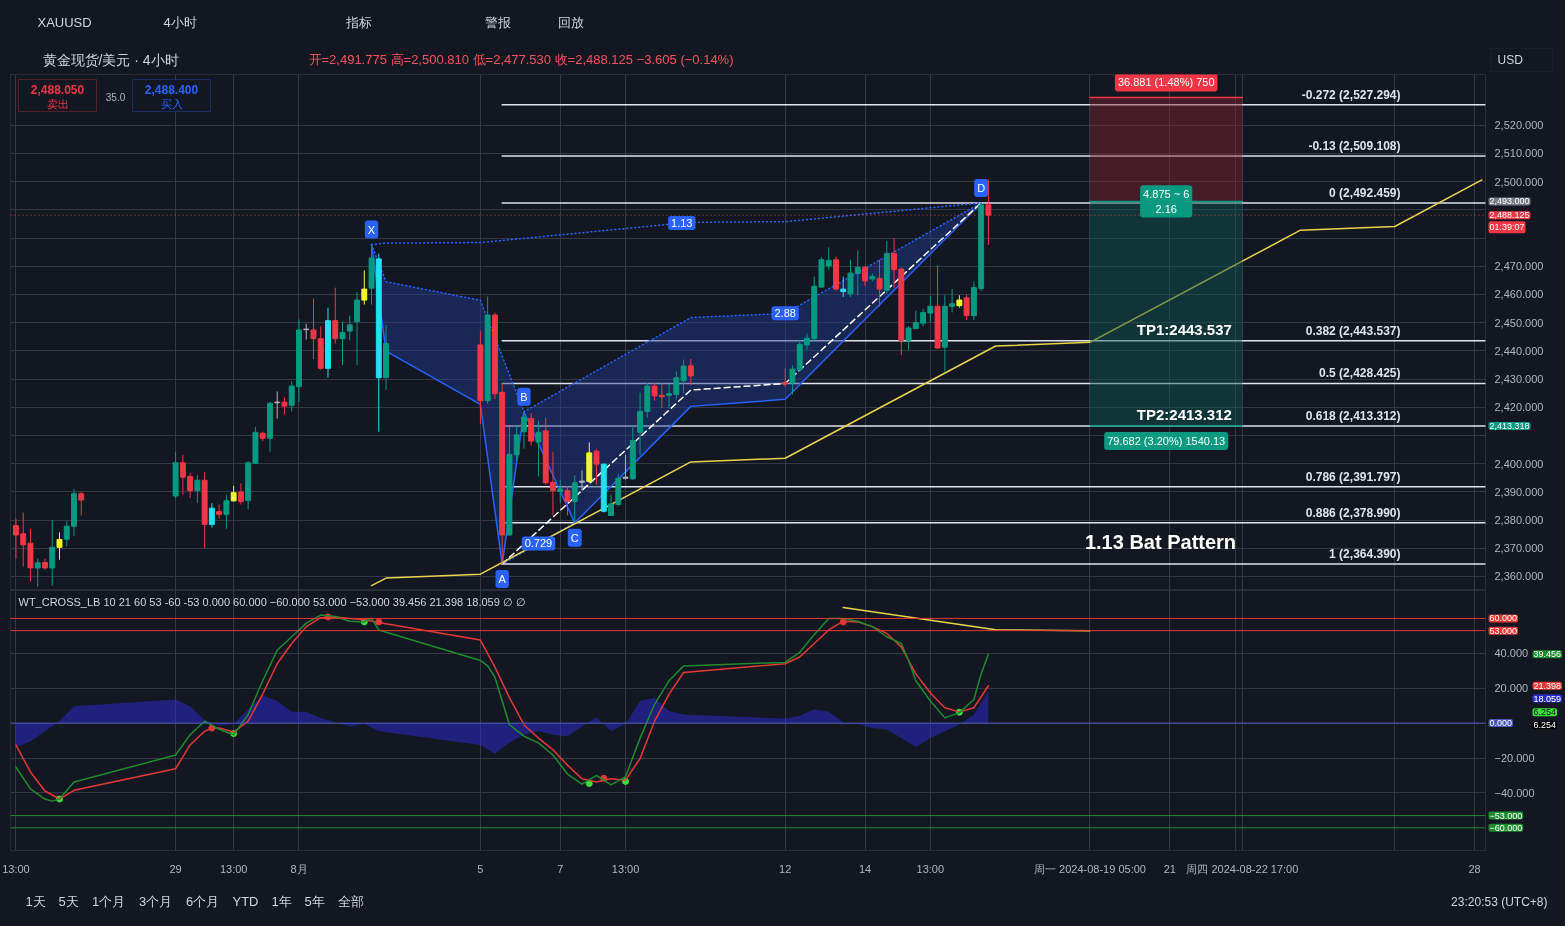  What do you see at coordinates (171, 90) in the screenshot?
I see `annotation: 2,488.400` at bounding box center [171, 90].